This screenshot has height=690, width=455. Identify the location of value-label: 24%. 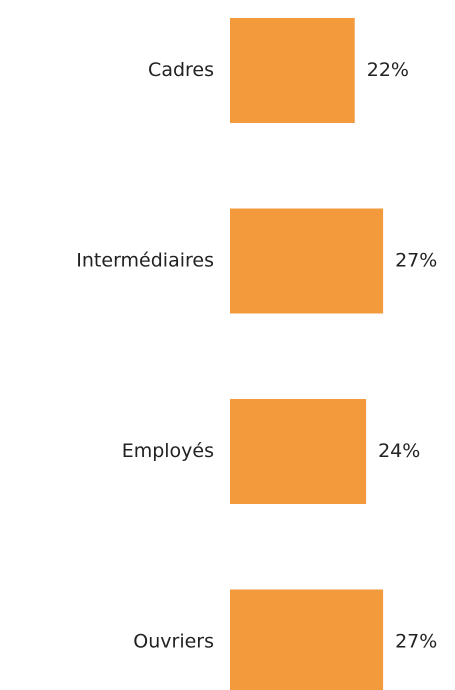
(399, 451).